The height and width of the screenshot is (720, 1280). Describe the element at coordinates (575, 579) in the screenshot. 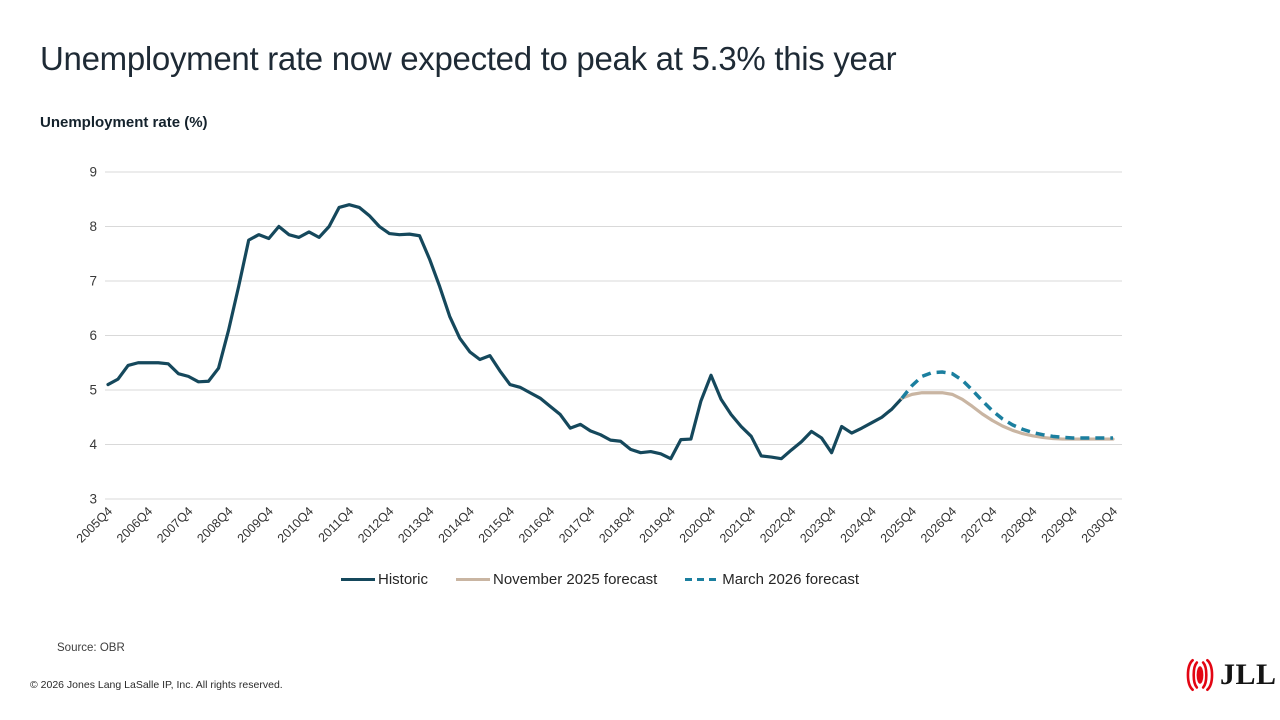

I see `legend-label: November 2025 forecast` at that location.